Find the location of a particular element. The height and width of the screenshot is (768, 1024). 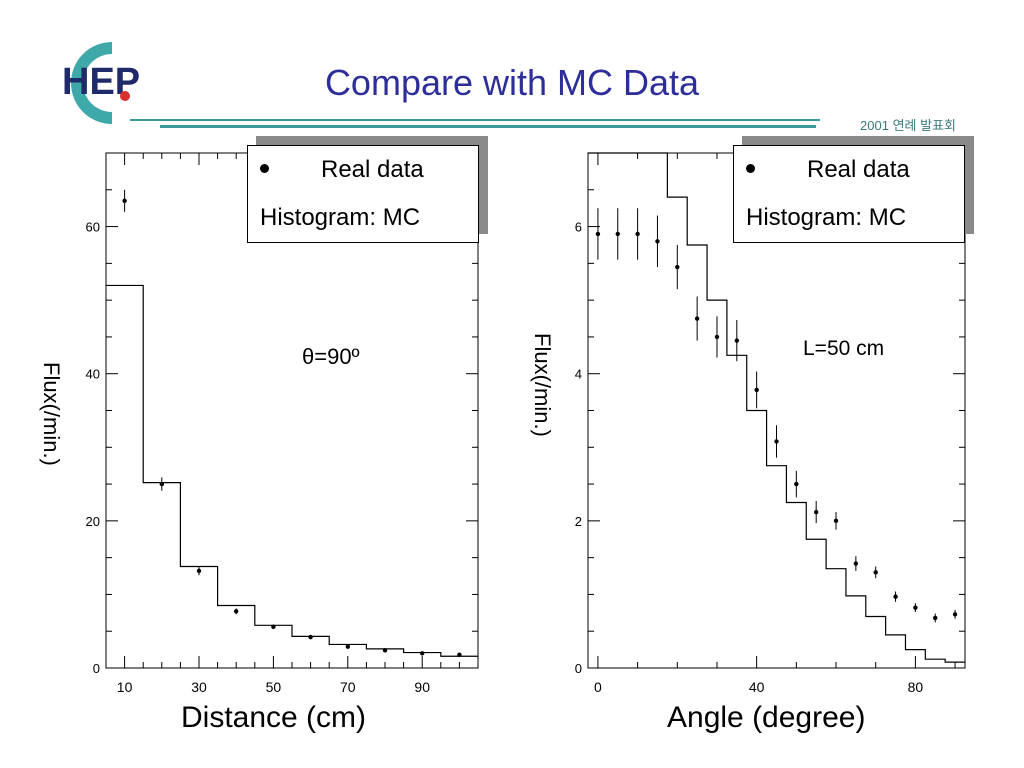

title-divider is located at coordinates (475, 120).